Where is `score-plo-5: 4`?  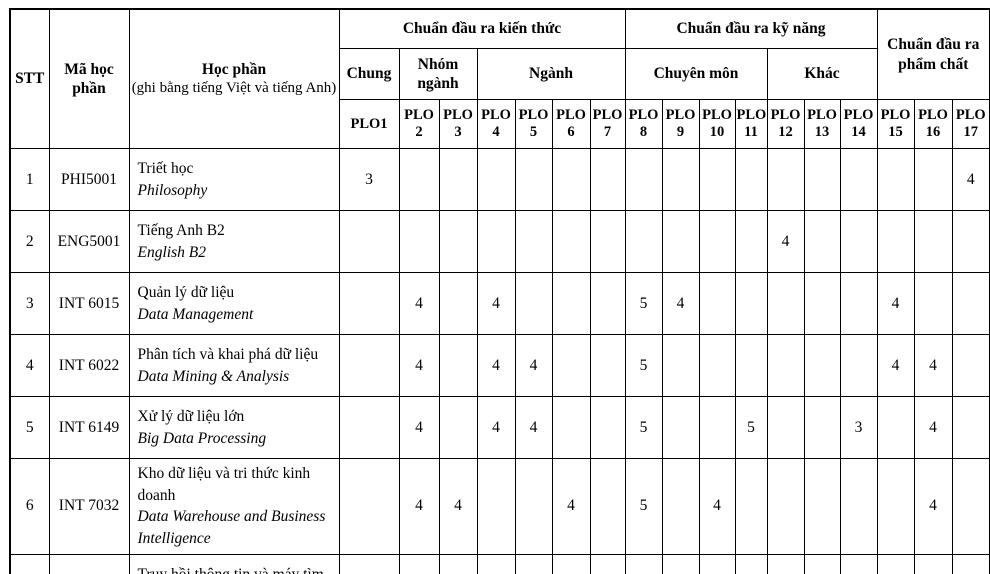 score-plo-5: 4 is located at coordinates (533, 563).